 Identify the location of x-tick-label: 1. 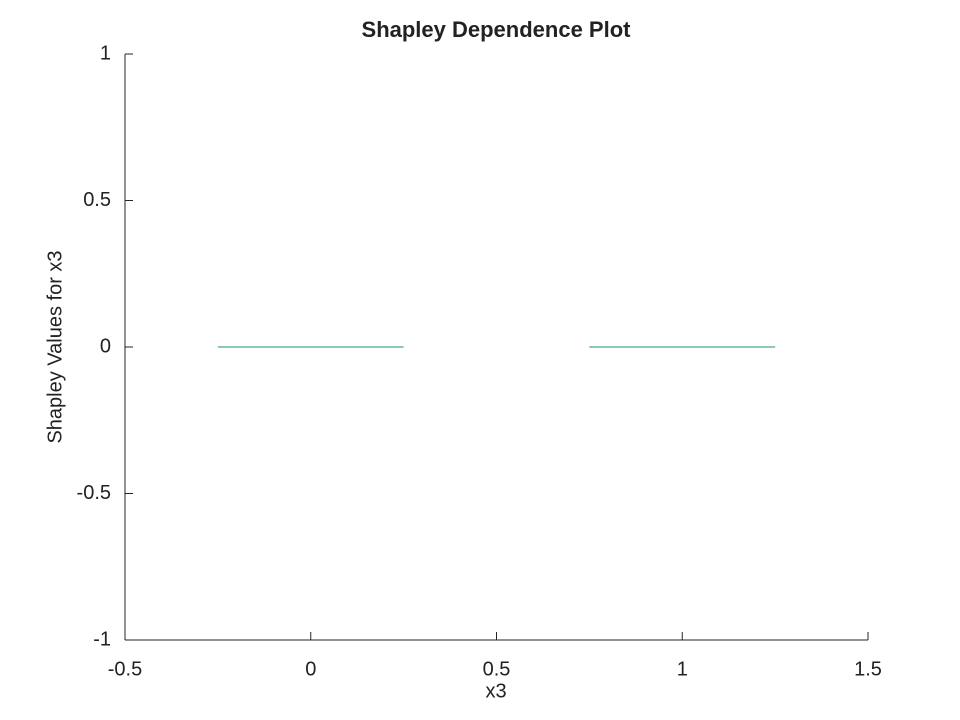
(682, 669).